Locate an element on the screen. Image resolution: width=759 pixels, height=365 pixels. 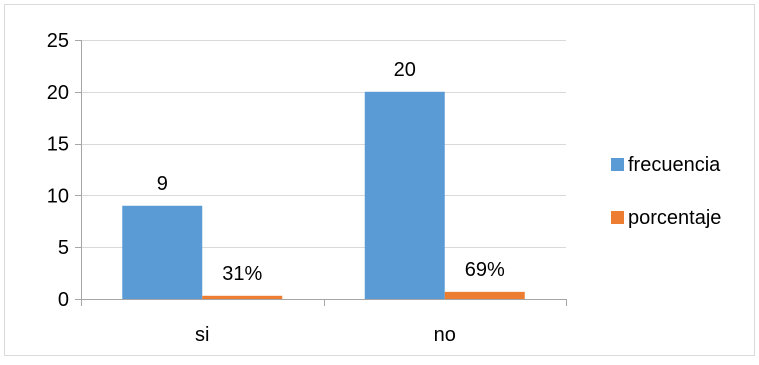
data-label: 9 is located at coordinates (162, 184).